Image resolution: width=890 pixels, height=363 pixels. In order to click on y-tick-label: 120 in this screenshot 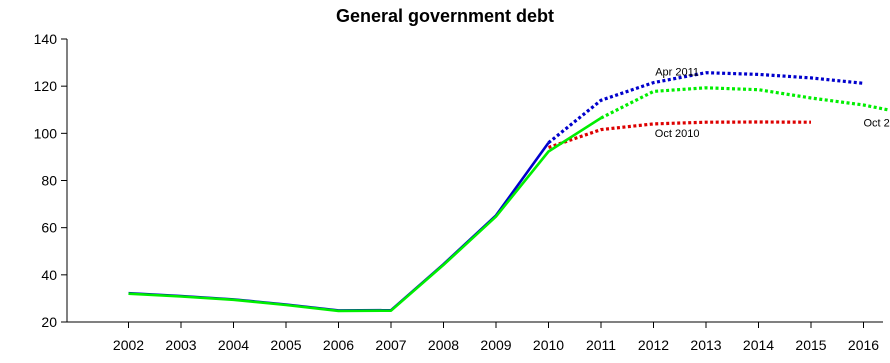, I will do `click(46, 86)`.